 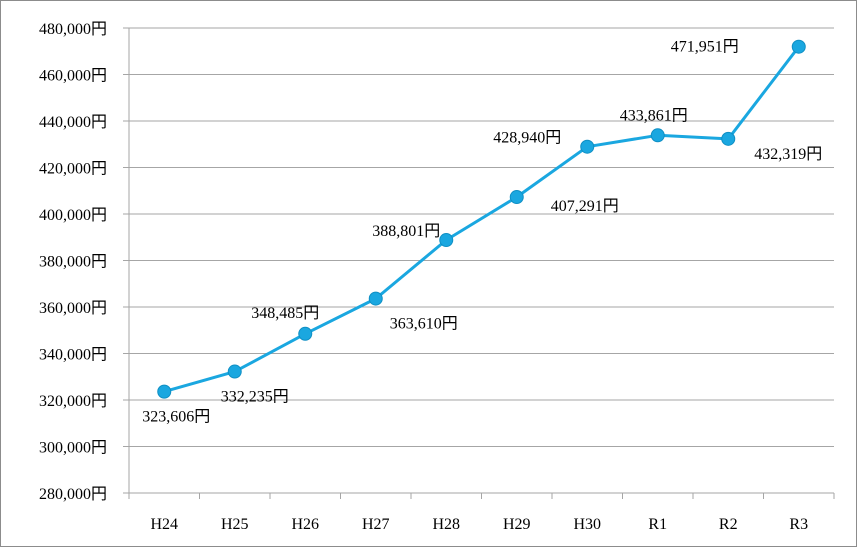 I want to click on x-tick-label: R3, so click(x=798, y=524).